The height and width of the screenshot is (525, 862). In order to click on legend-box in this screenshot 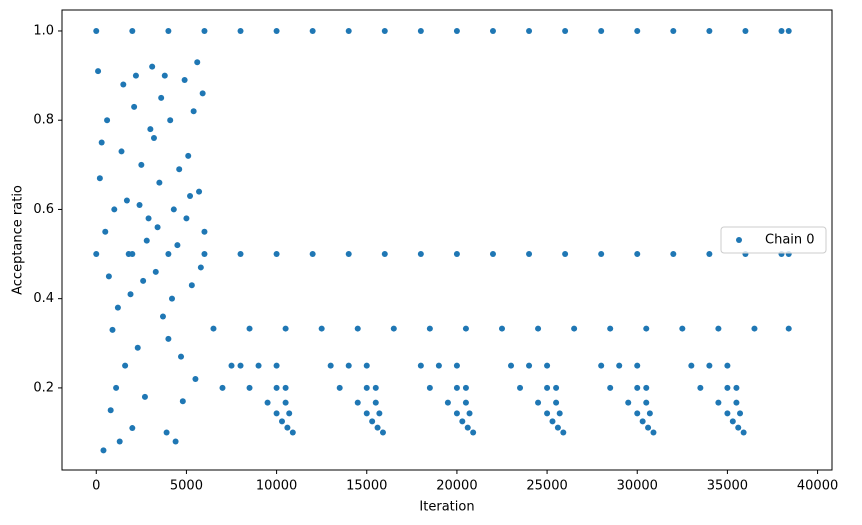, I will do `click(773, 240)`.